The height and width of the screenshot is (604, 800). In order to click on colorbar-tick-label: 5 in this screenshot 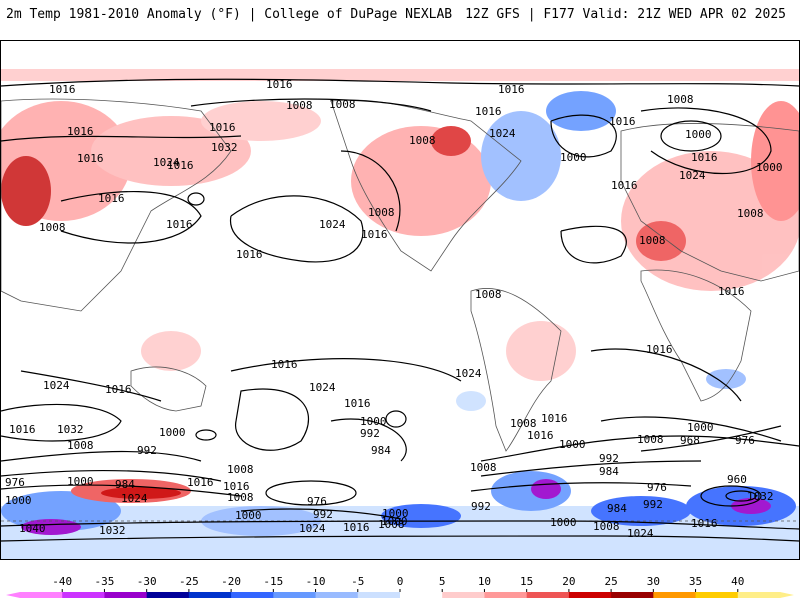, I will do `click(442, 581)`.